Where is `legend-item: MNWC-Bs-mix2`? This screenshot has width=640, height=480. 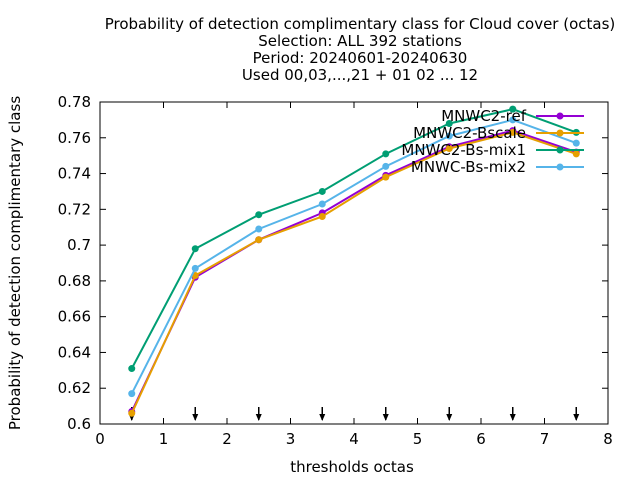
legend-item: MNWC-Bs-mix2 is located at coordinates (497, 167).